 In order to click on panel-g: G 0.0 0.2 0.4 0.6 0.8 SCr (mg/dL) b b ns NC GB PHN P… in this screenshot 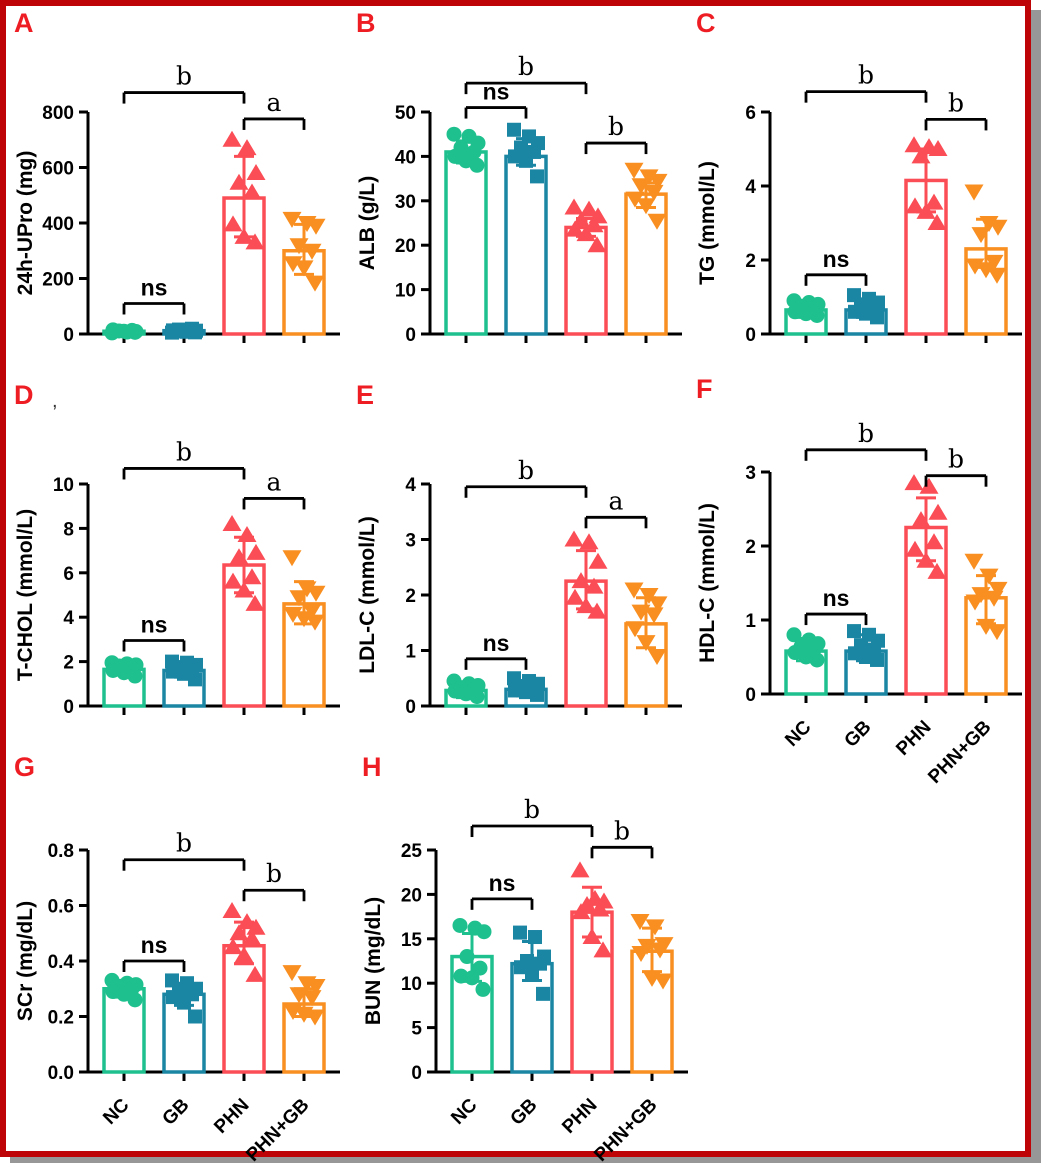, I will do `click(181, 957)`.